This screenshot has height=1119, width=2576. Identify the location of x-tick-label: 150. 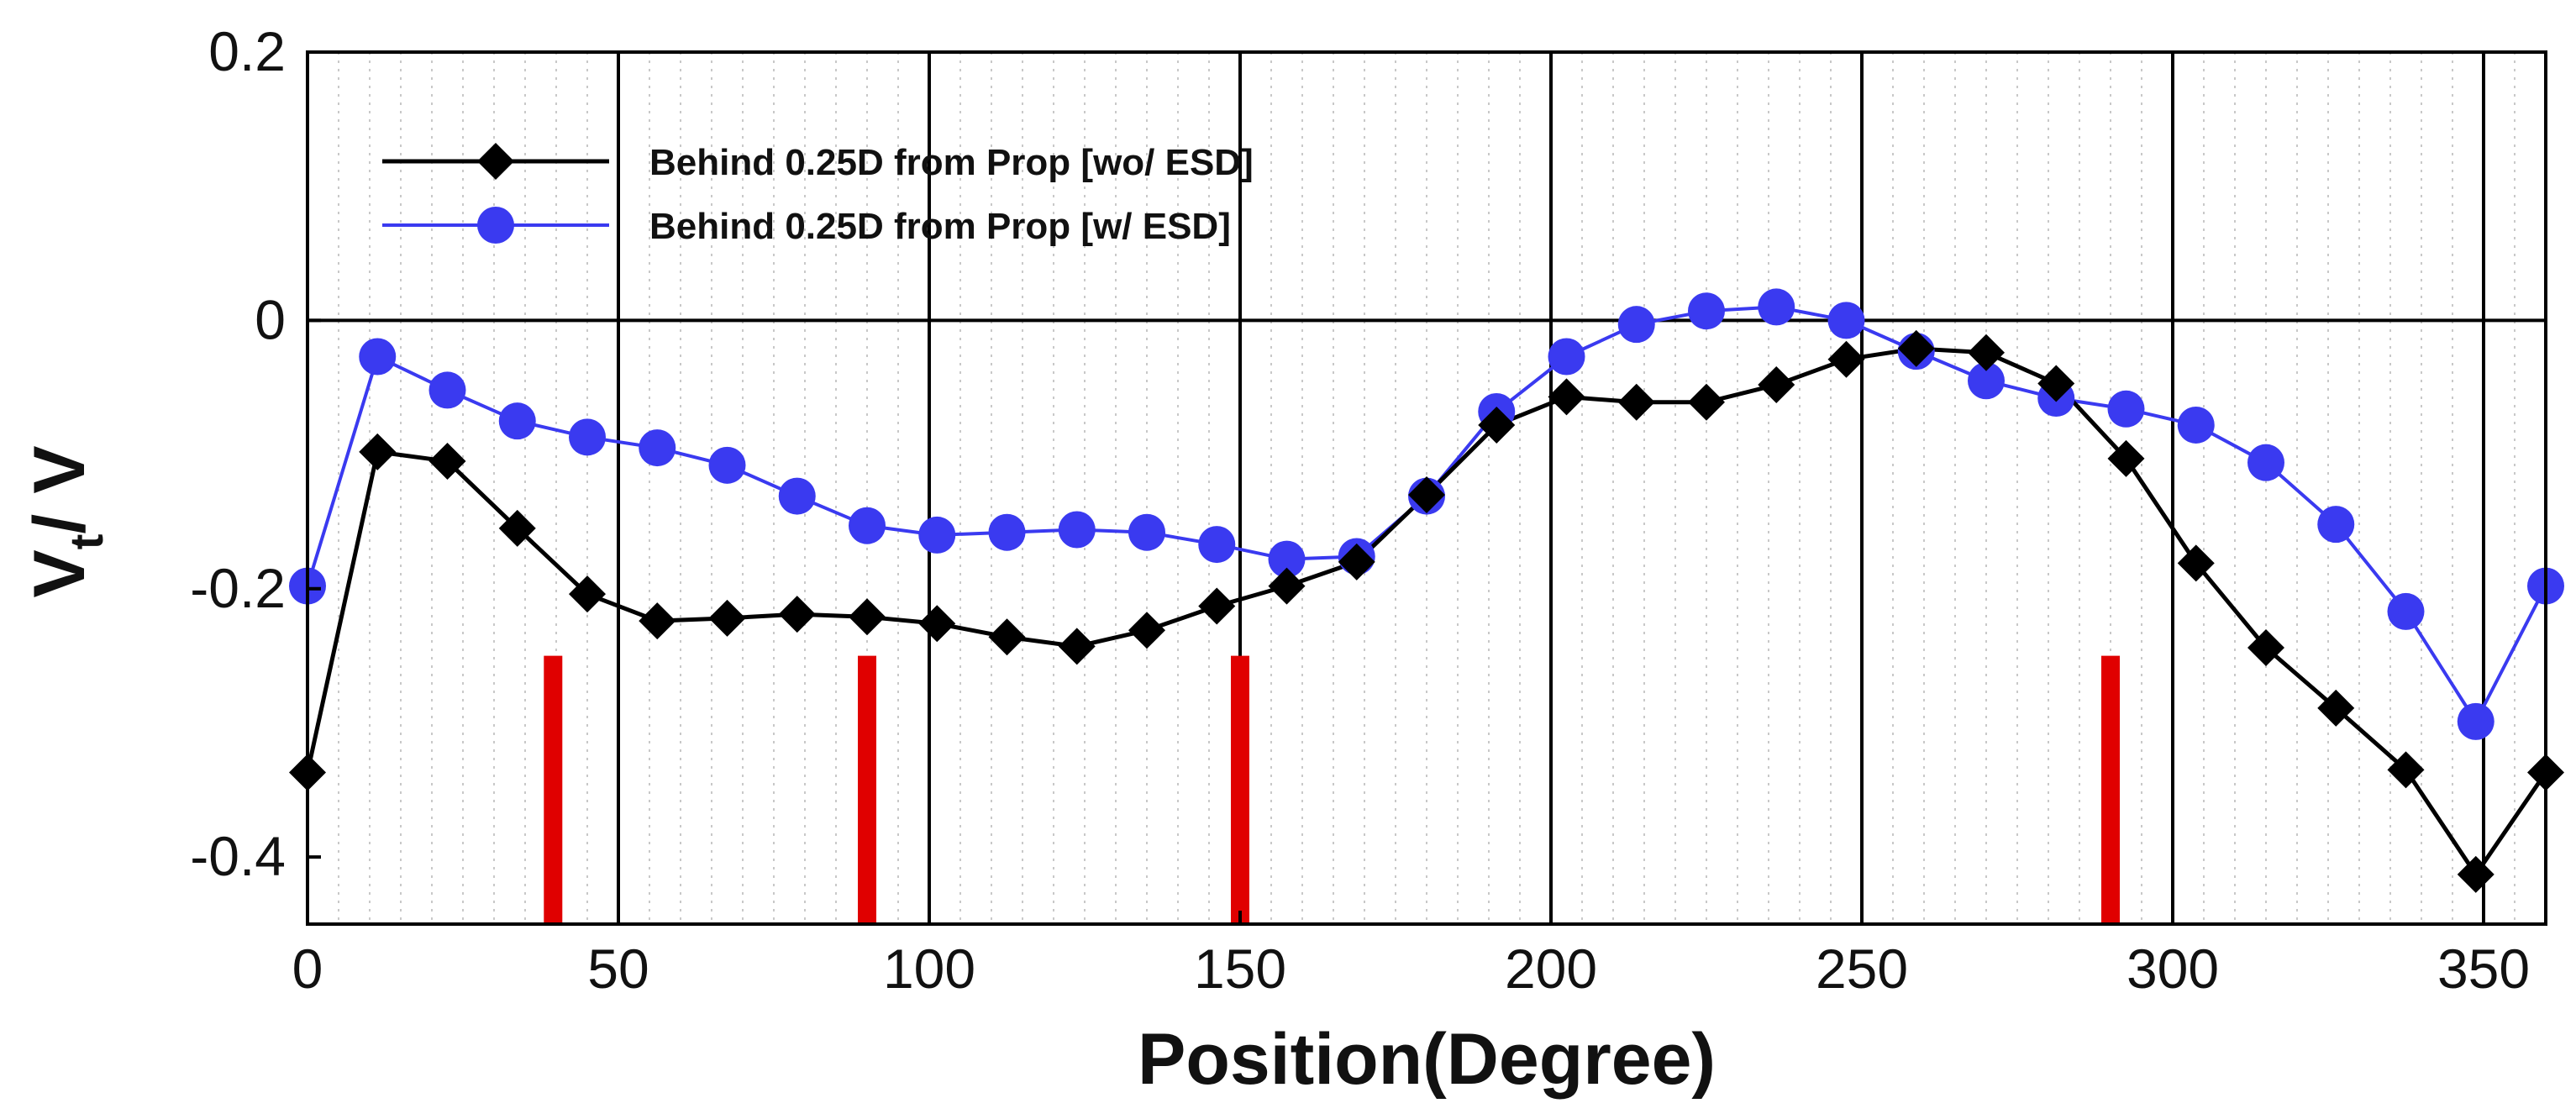
(1240, 969).